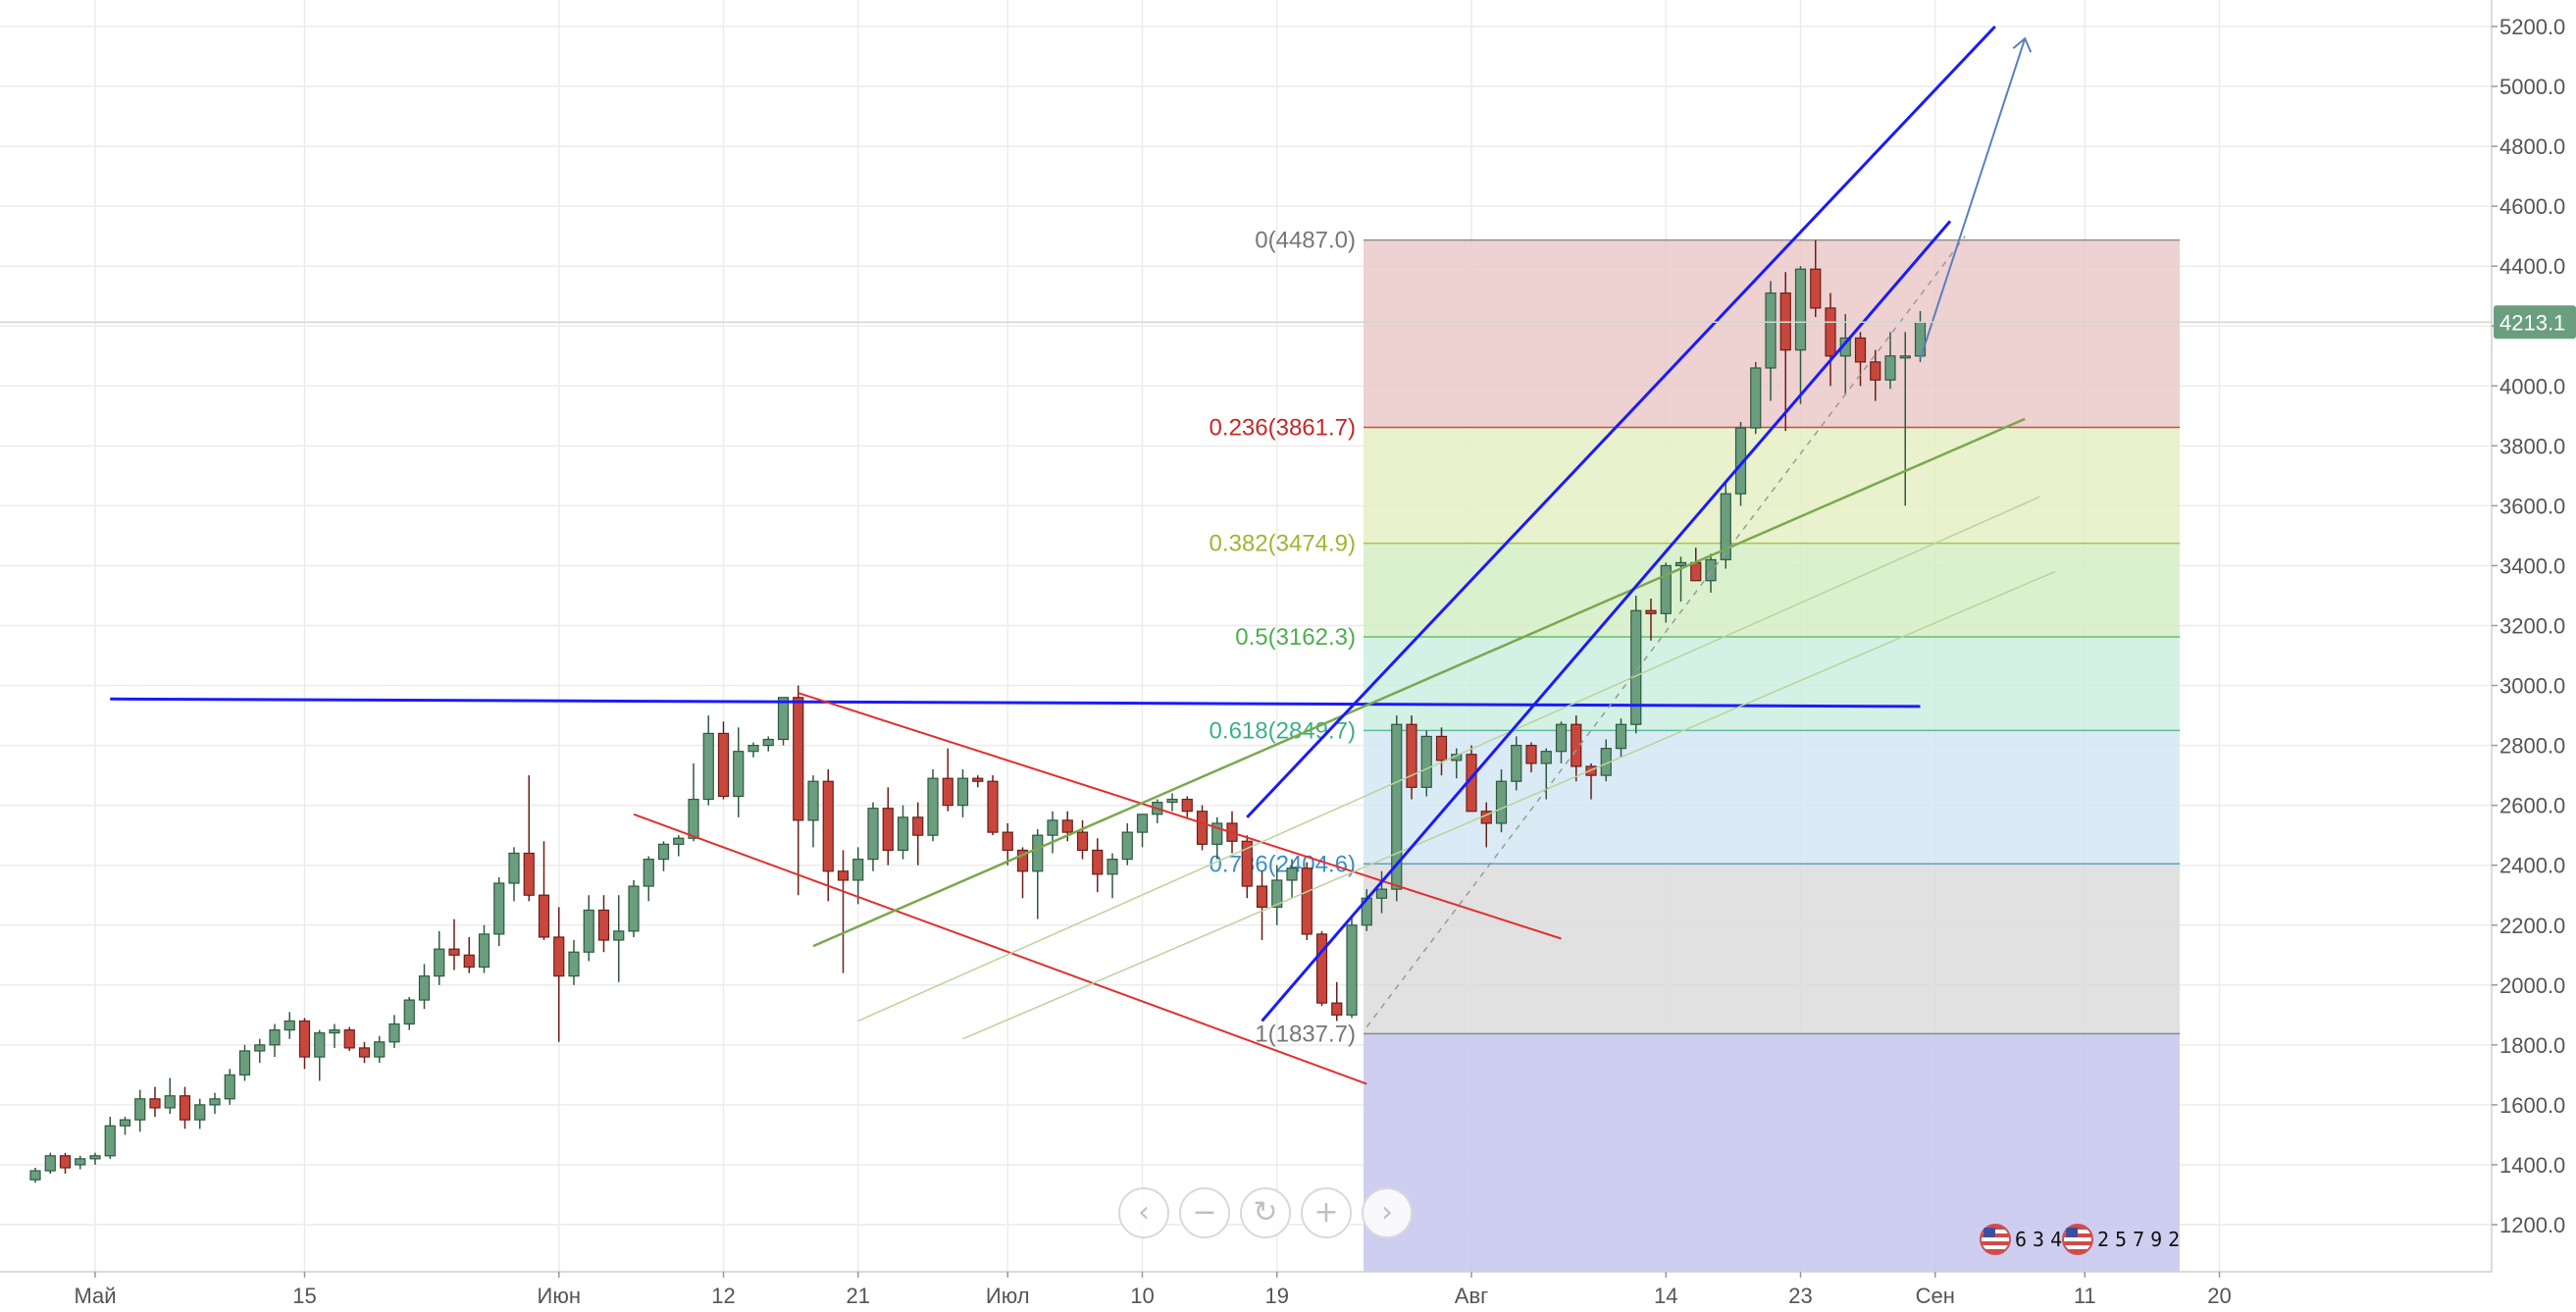 This screenshot has height=1312, width=2576. I want to click on price-tick-label: 2200.0, so click(2532, 926).